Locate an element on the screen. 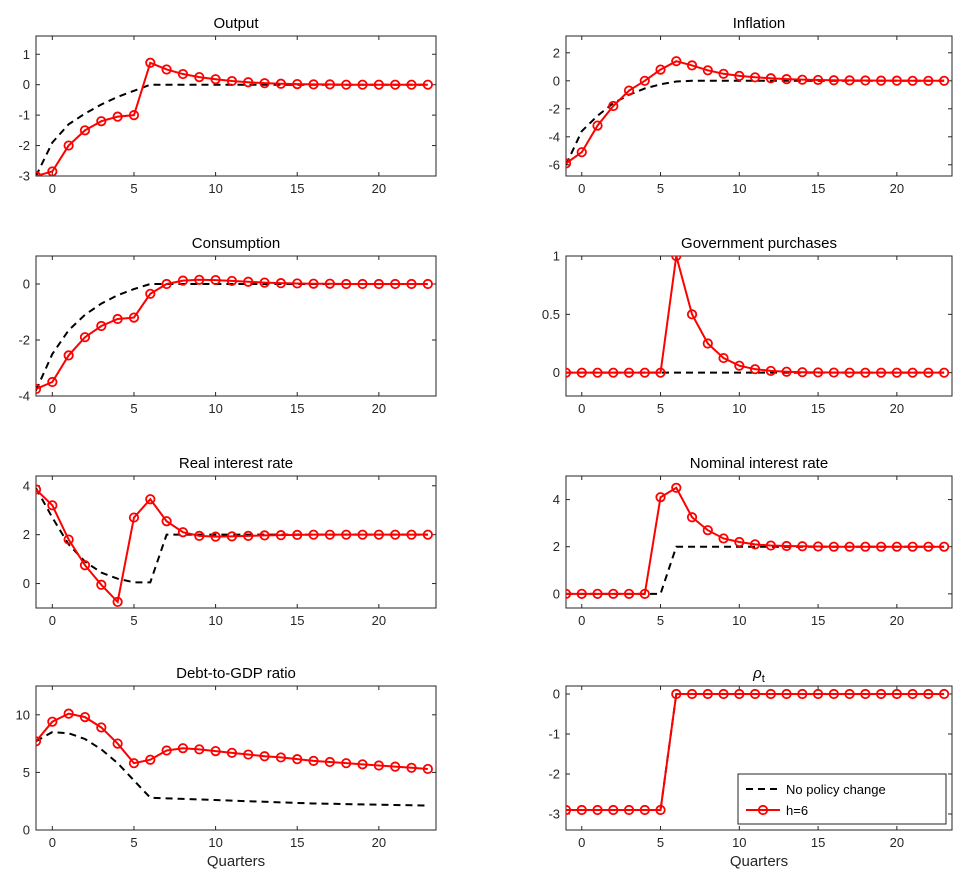 The height and width of the screenshot is (886, 966). panel-0: 0 5 10 15 20 -3 -2 -1 0 1 Output is located at coordinates (227, 105).